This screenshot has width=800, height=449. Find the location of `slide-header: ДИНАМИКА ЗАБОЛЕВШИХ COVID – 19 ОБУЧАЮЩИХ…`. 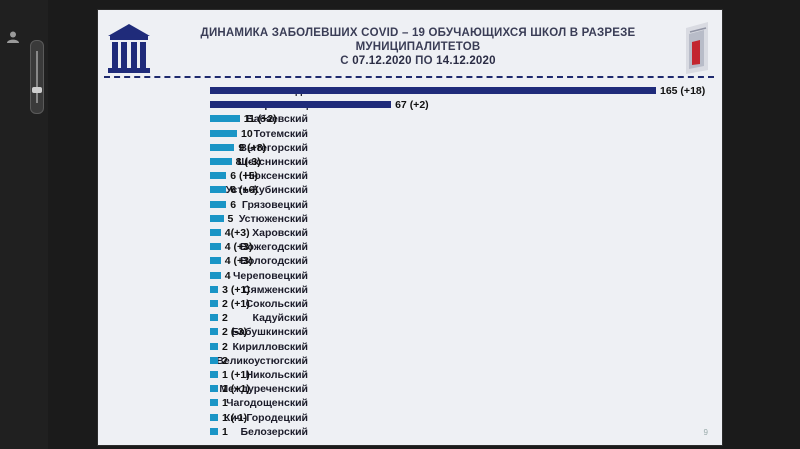

slide-header: ДИНАМИКА ЗАБОЛЕВШИХ COVID – 19 ОБУЧАЮЩИХ… is located at coordinates (410, 45).